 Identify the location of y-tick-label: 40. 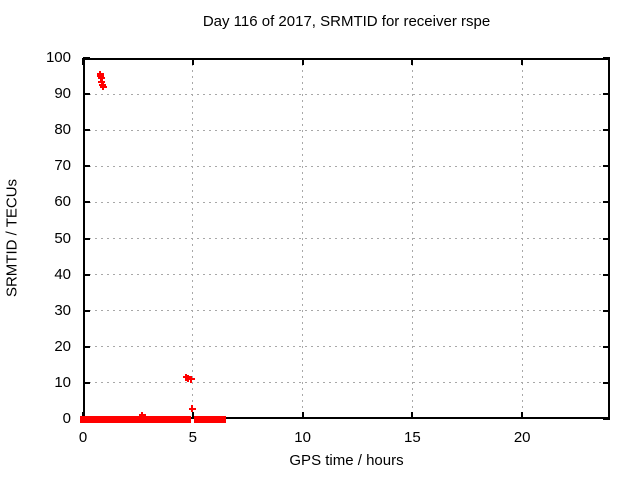
(62, 274).